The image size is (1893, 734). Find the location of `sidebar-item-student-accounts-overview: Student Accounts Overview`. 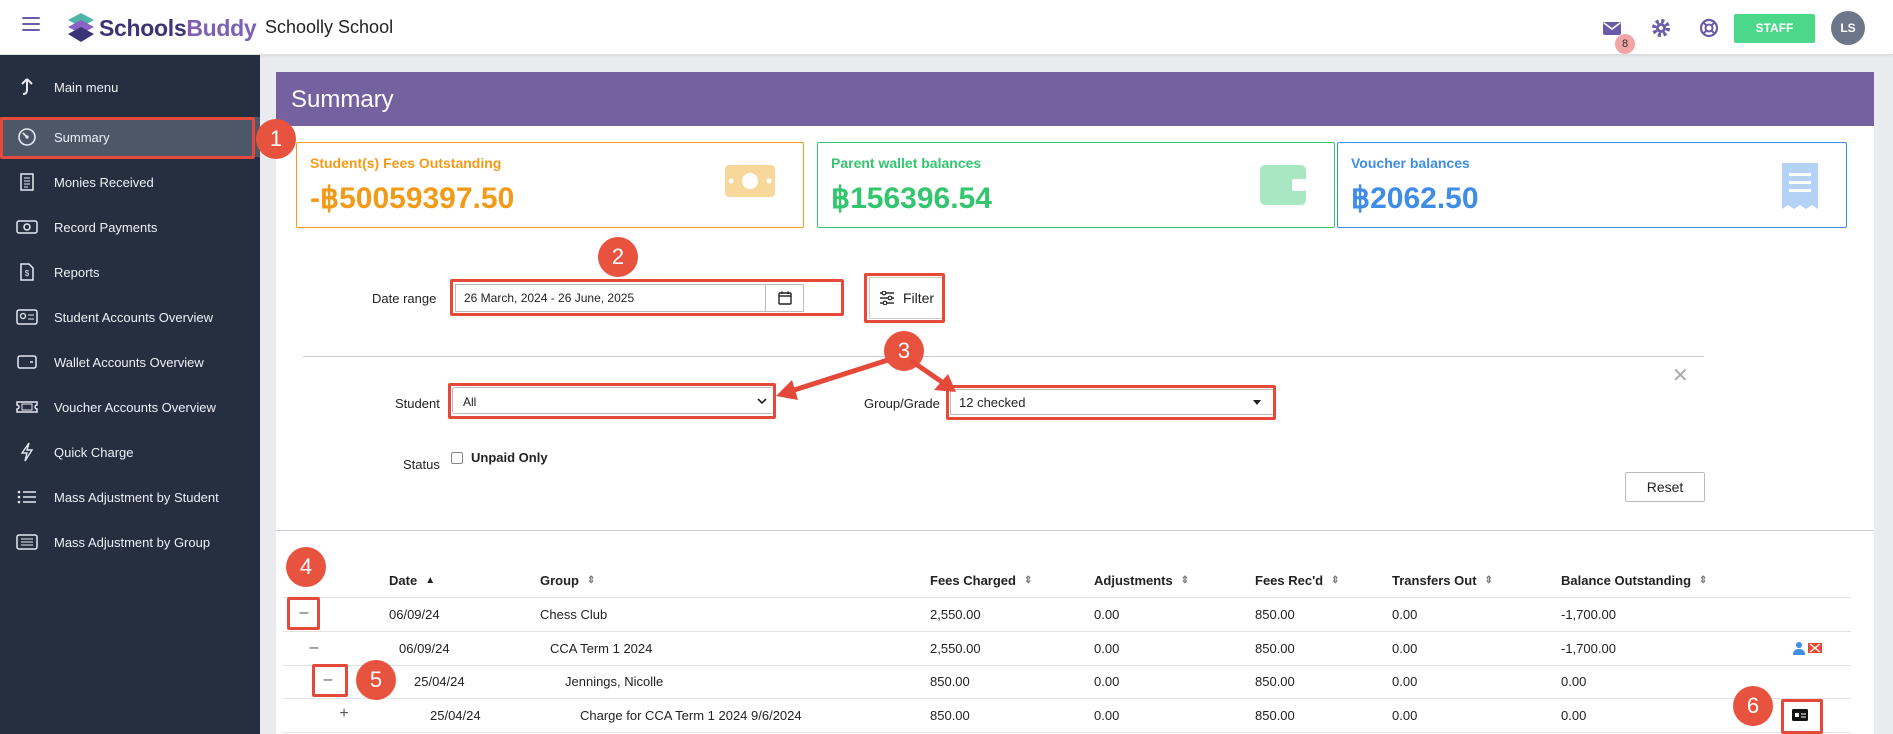

sidebar-item-student-accounts-overview: Student Accounts Overview is located at coordinates (130, 317).